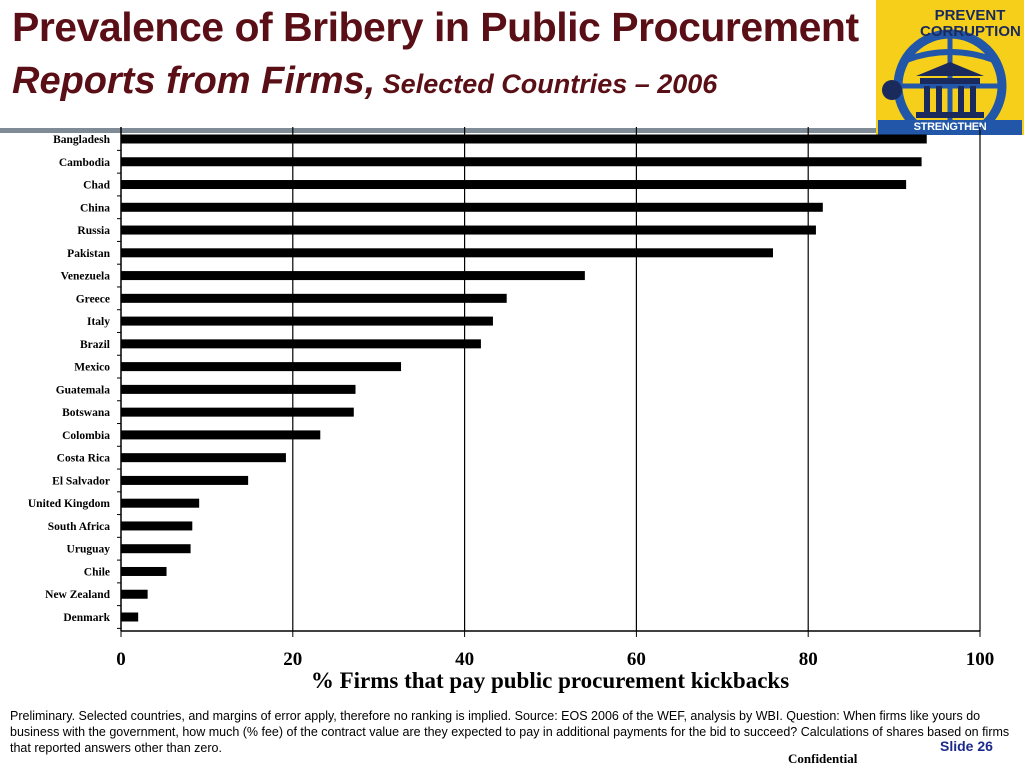 Image resolution: width=1024 pixels, height=768 pixels. I want to click on x-tick-label: 60, so click(636, 658).